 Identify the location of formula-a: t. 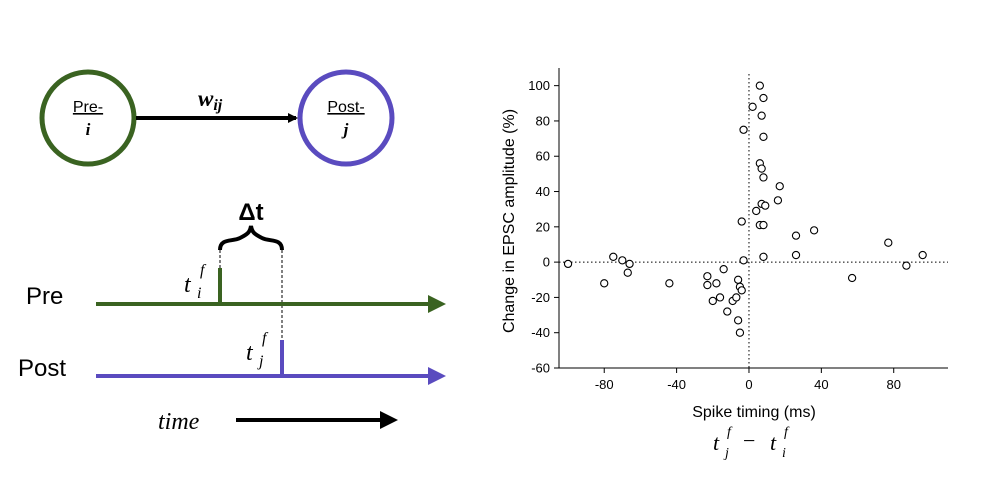
(716, 442).